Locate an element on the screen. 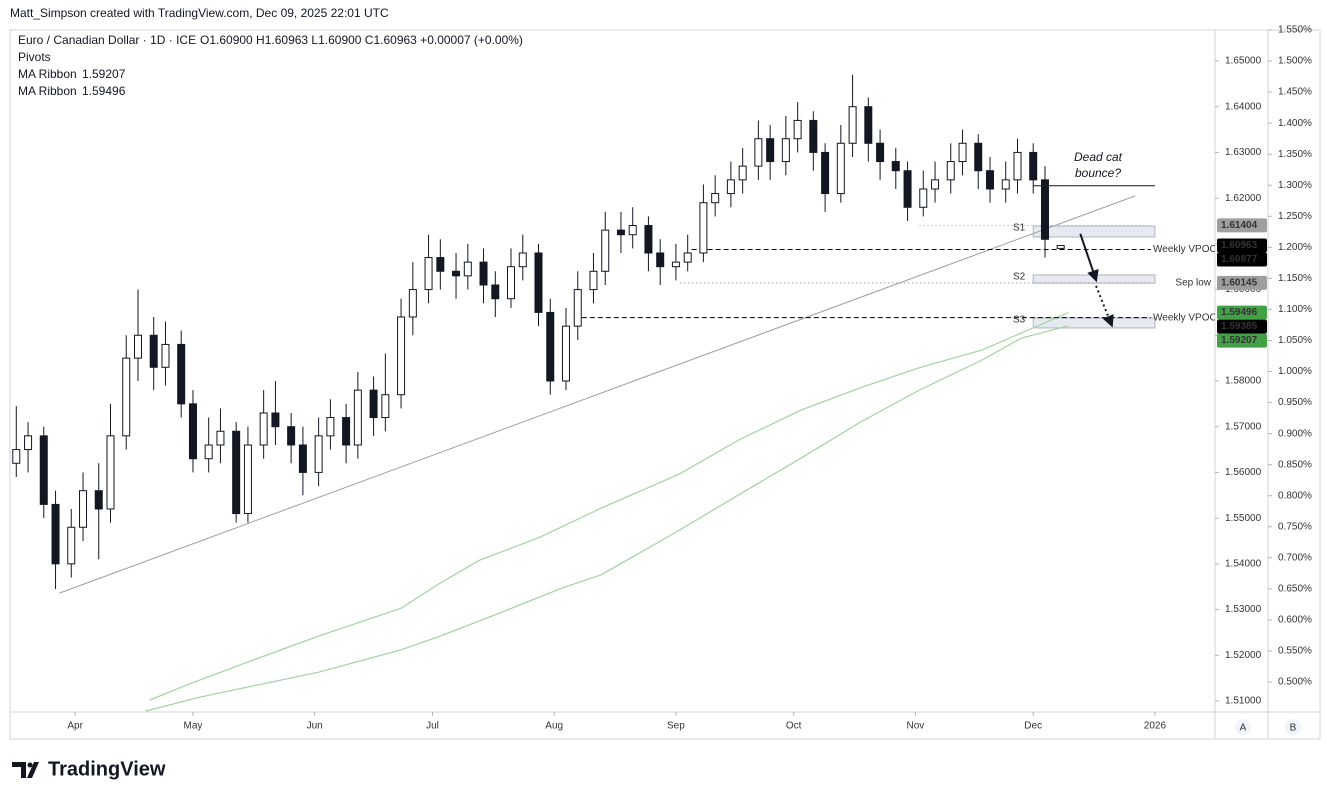 This screenshot has width=1327, height=799. pivot-label: S3 is located at coordinates (1019, 320).